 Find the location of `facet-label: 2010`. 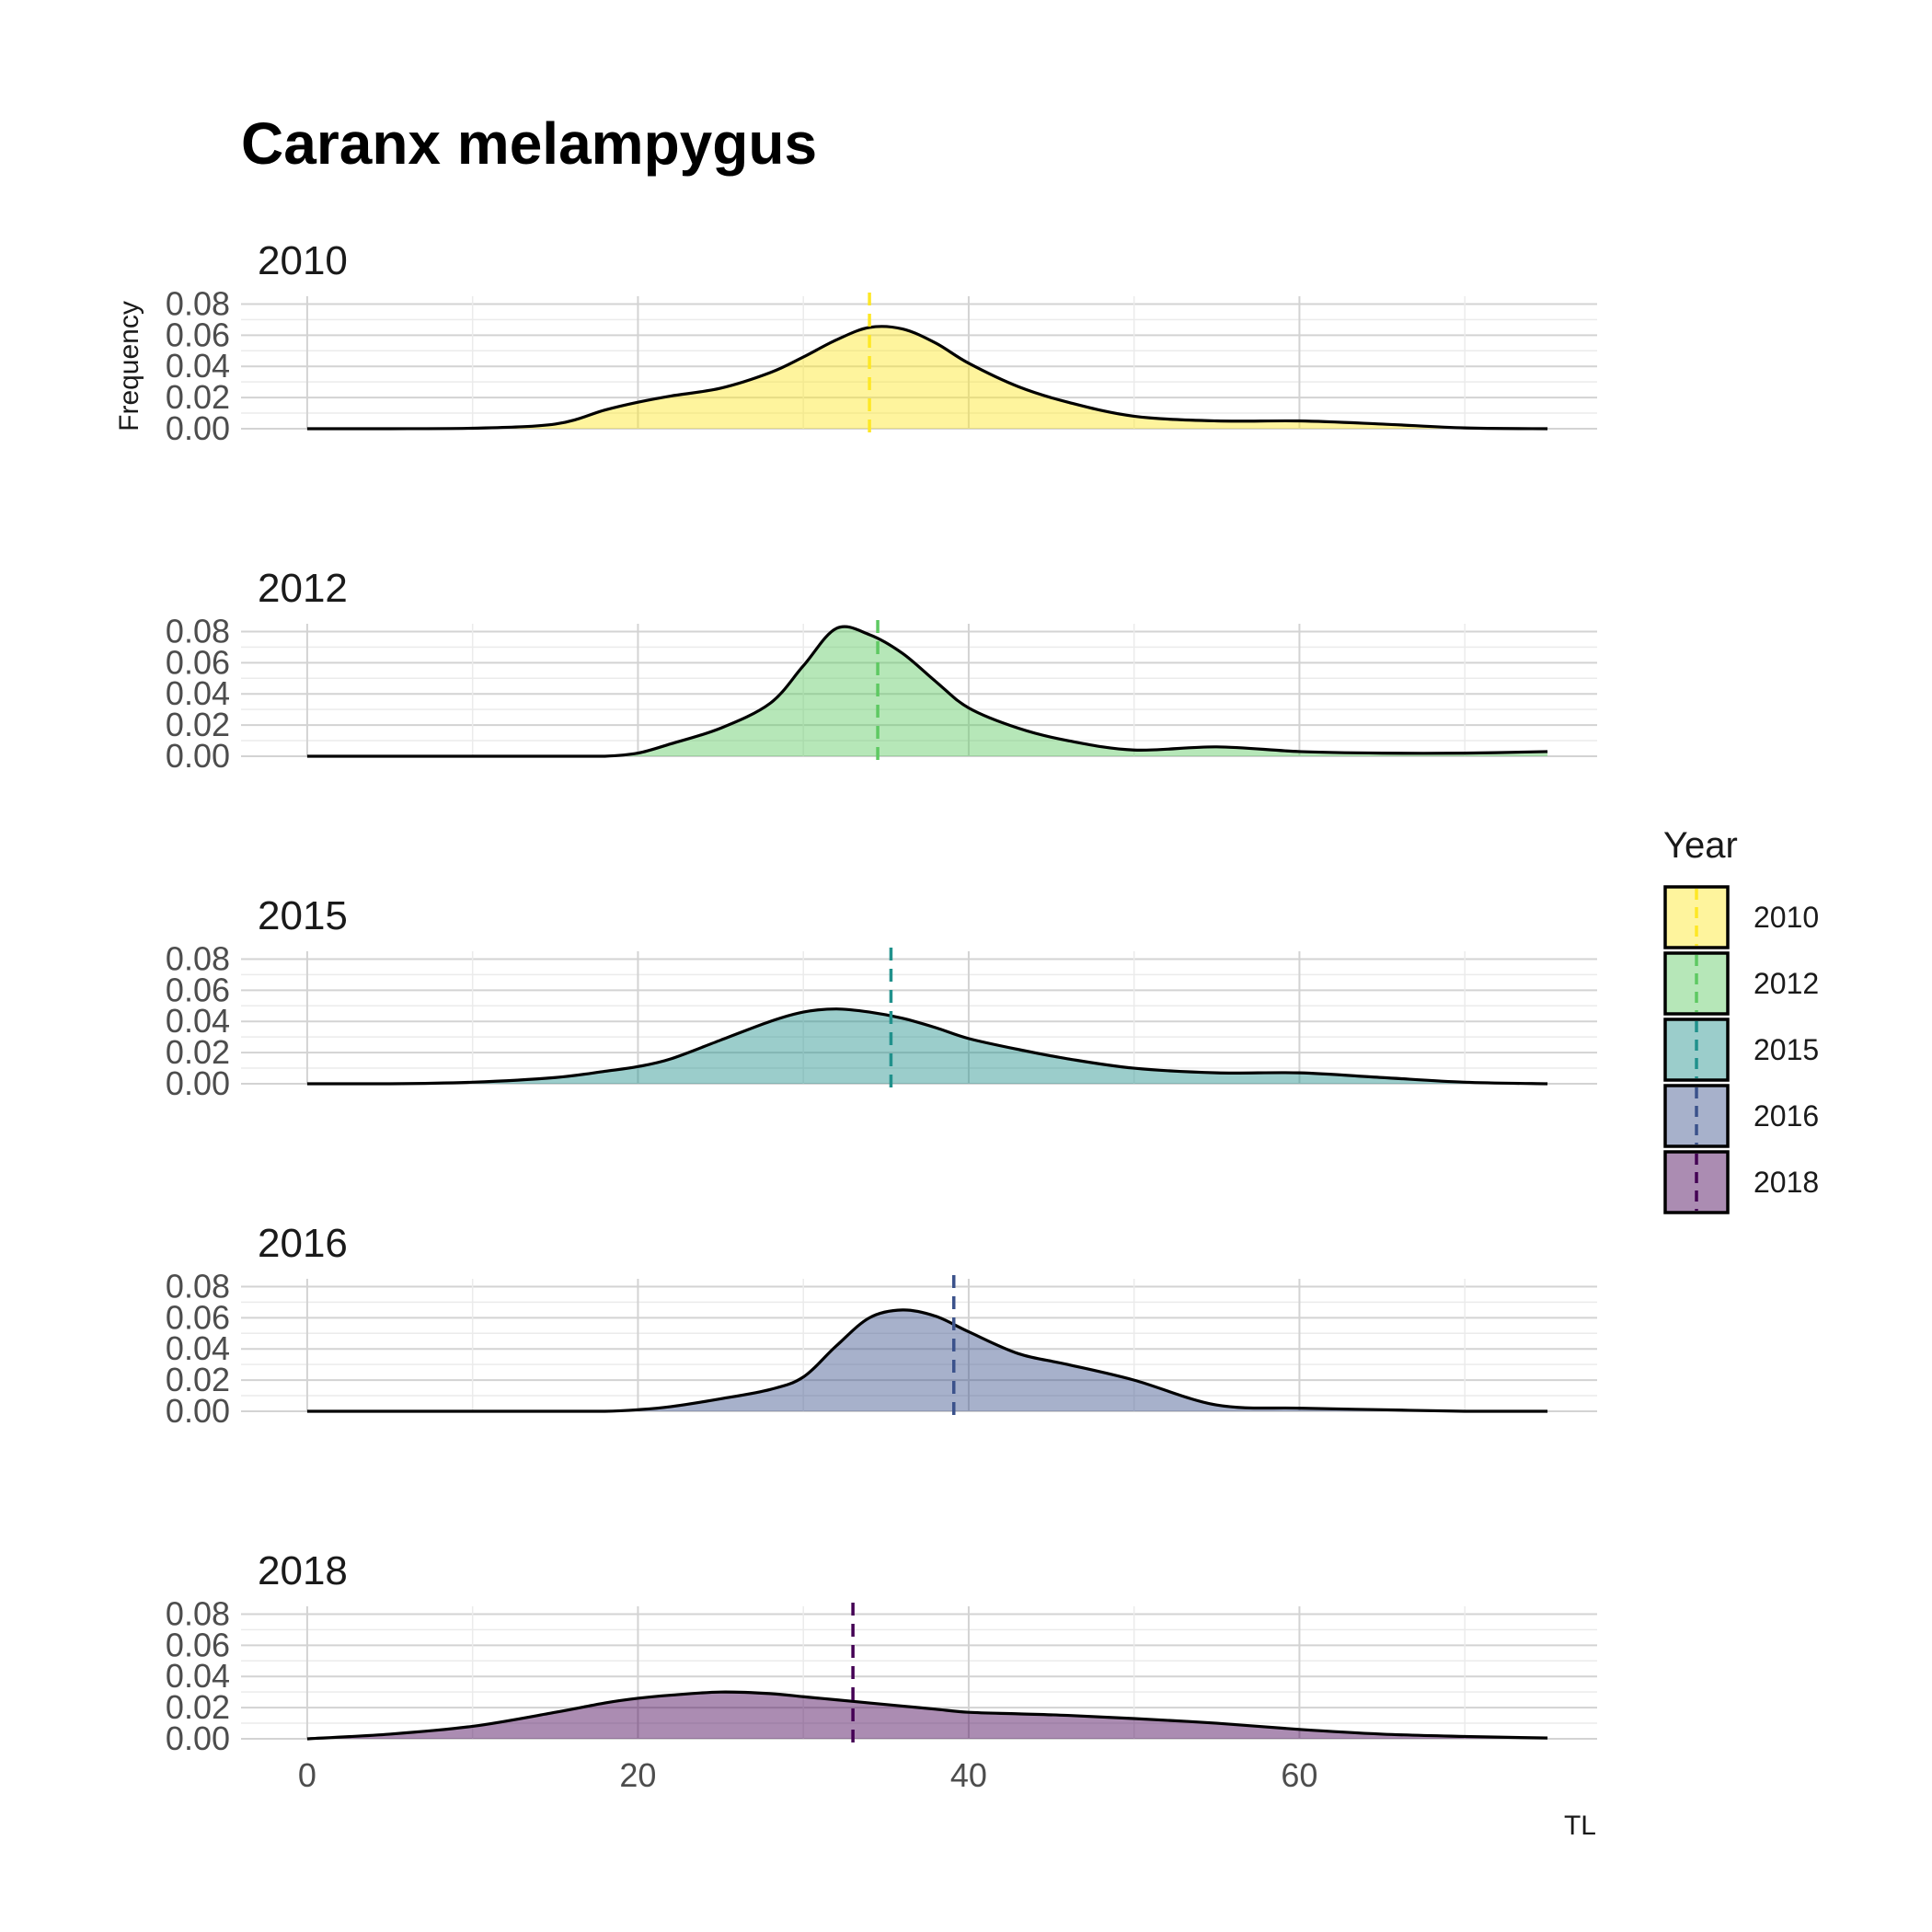

facet-label: 2010 is located at coordinates (303, 260).